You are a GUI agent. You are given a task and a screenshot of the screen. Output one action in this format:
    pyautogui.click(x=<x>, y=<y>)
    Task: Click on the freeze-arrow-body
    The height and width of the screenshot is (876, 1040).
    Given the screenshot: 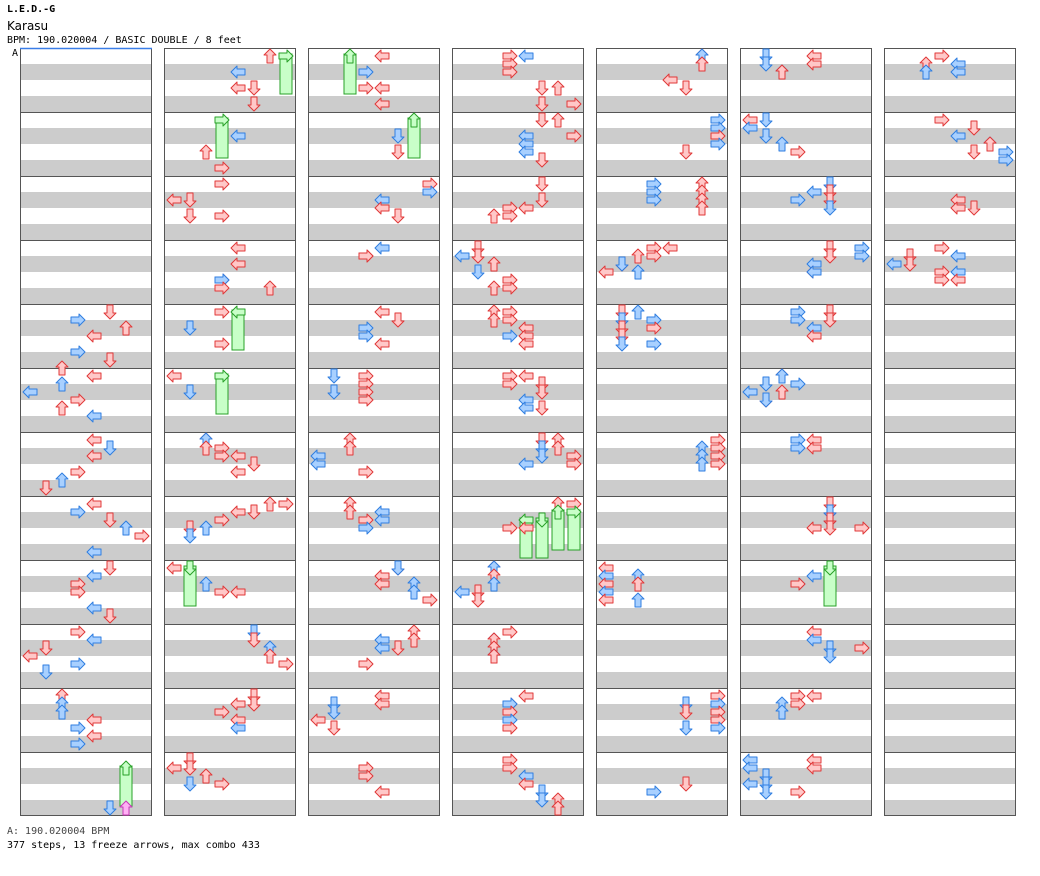 What is the action you would take?
    pyautogui.click(x=526, y=538)
    